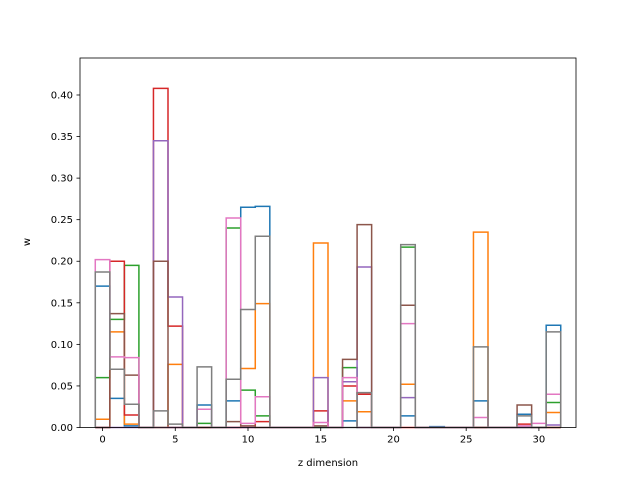 The width and height of the screenshot is (640, 480). I want to click on y-tick-label: 0.15, so click(62, 303).